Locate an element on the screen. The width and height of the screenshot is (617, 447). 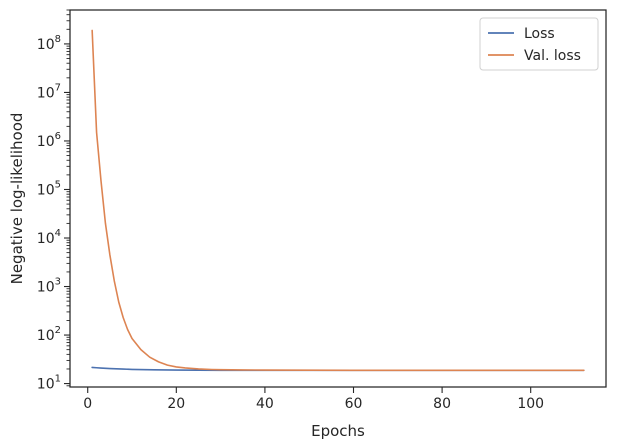
legend-label: Val. loss is located at coordinates (552, 56).